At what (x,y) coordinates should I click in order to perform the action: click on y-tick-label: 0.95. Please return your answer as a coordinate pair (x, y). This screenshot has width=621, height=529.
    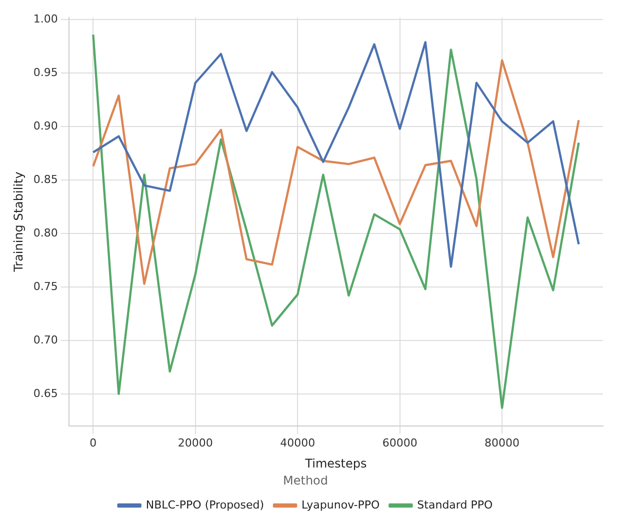
    Looking at the image, I should click on (45, 73).